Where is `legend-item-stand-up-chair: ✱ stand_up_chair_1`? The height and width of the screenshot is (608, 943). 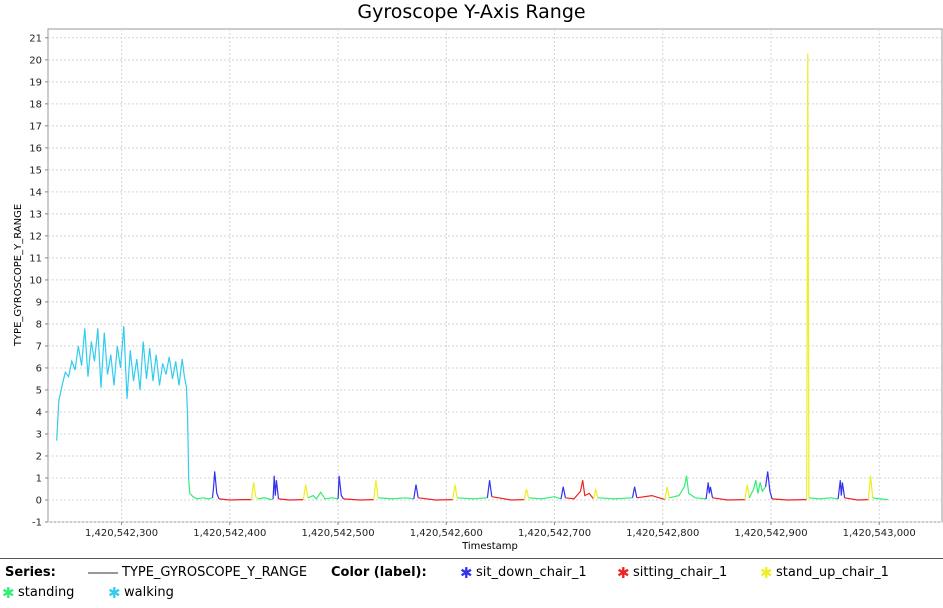
legend-item-stand-up-chair: ✱ stand_up_chair_1 is located at coordinates (824, 572).